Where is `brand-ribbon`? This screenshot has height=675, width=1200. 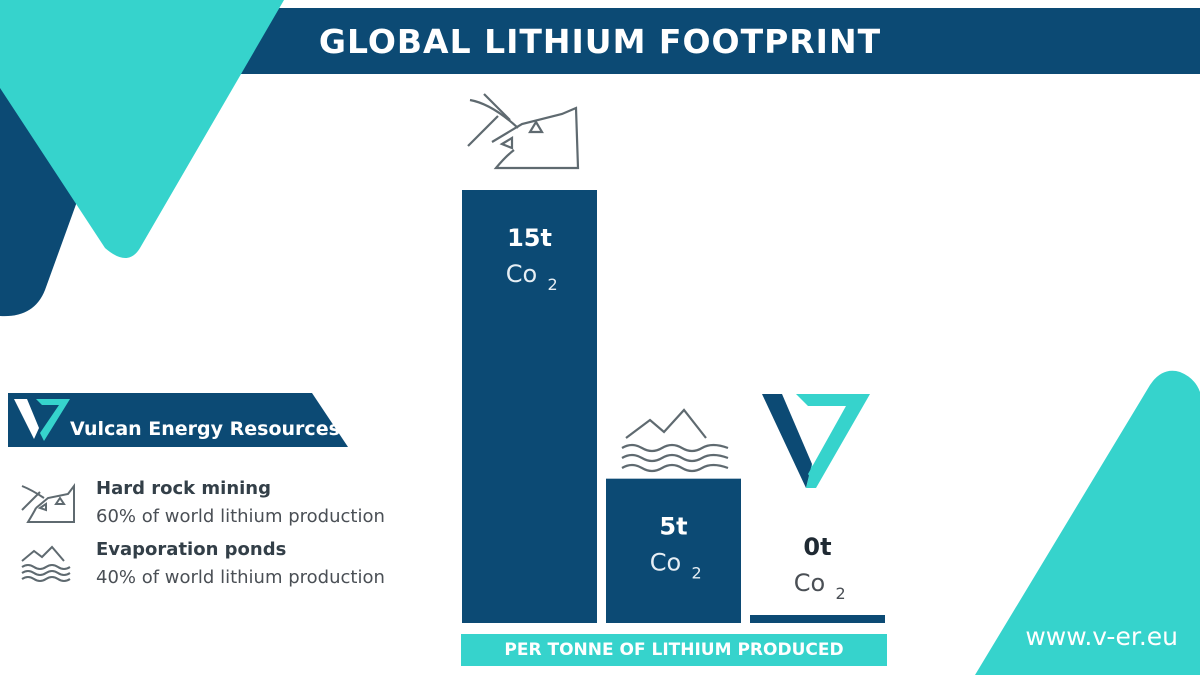 brand-ribbon is located at coordinates (178, 420).